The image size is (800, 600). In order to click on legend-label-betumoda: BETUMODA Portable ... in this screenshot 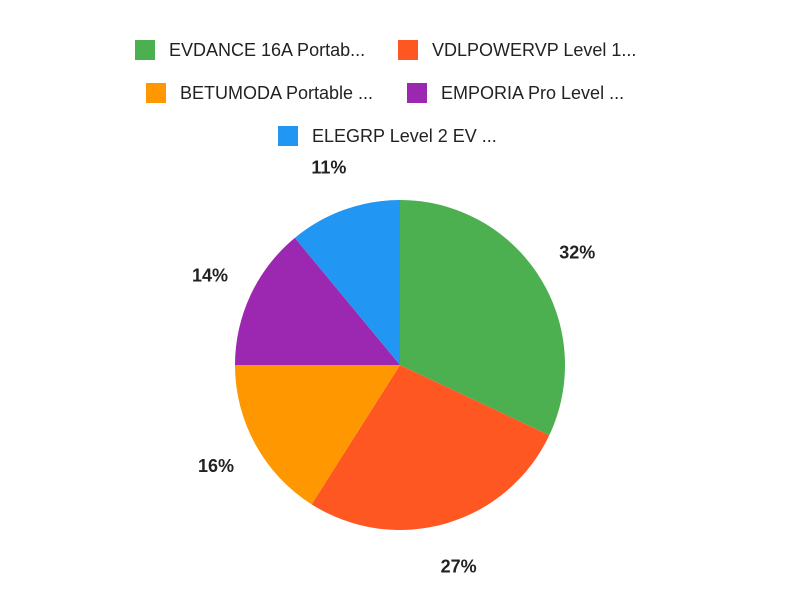, I will do `click(277, 93)`.